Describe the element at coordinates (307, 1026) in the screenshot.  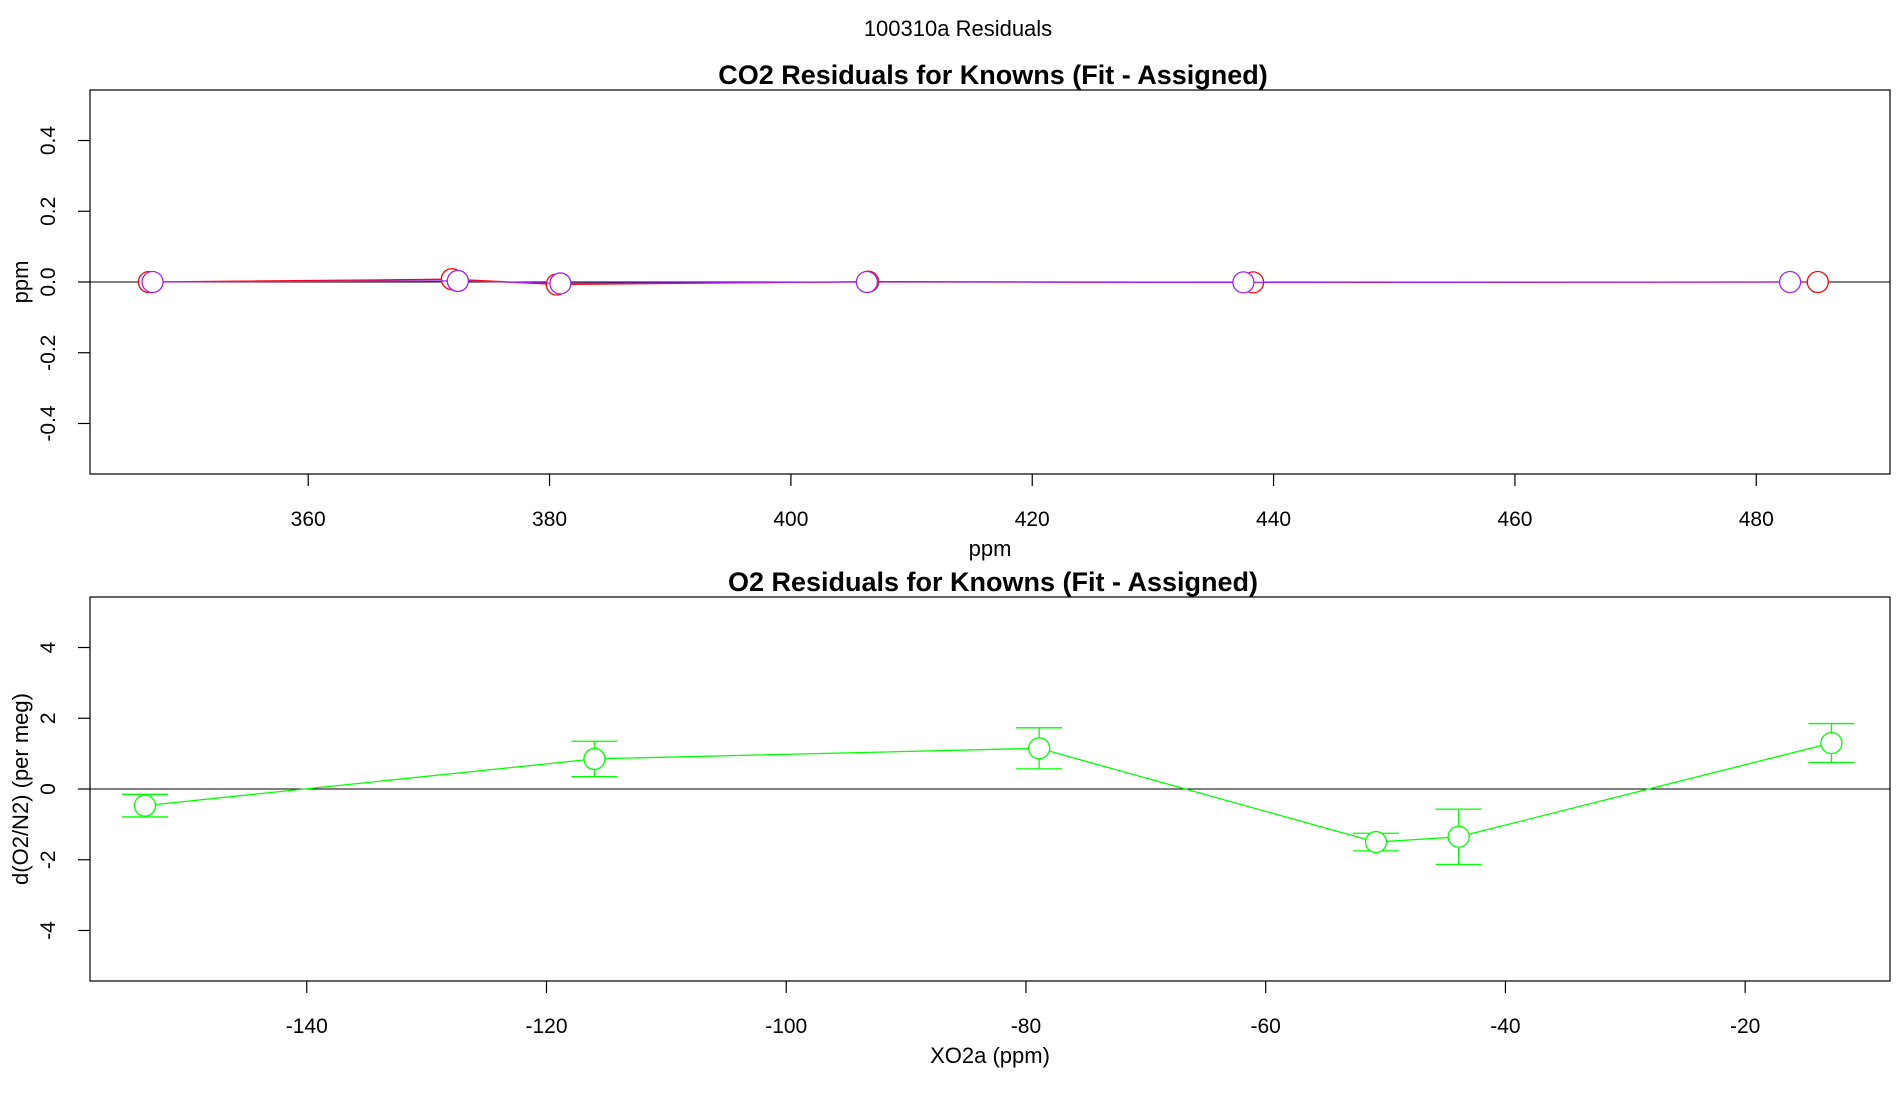
I see `x-tick-label: -140` at that location.